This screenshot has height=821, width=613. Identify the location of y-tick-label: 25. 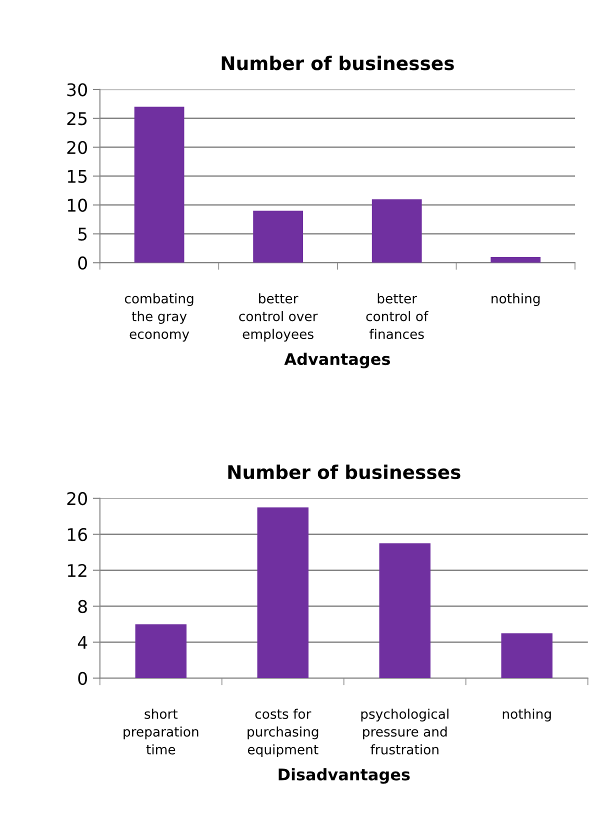
(77, 119).